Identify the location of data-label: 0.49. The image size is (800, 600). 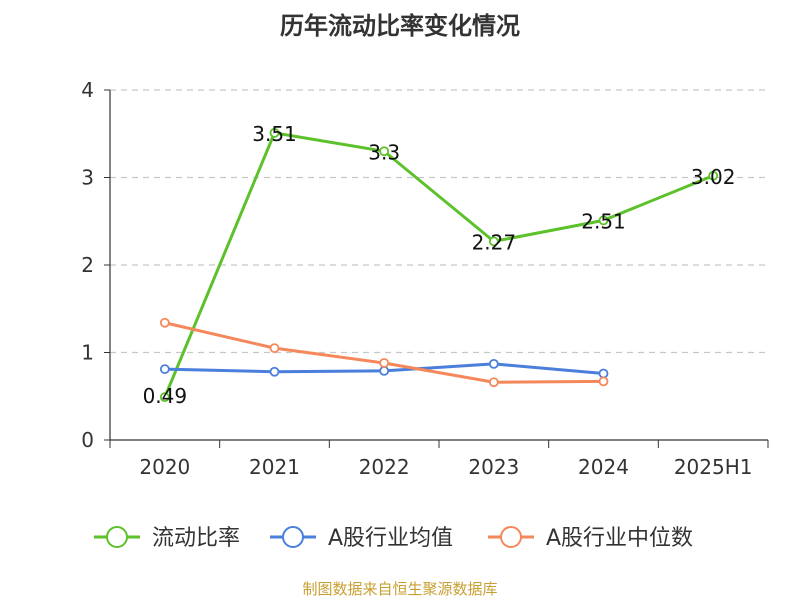
(165, 396).